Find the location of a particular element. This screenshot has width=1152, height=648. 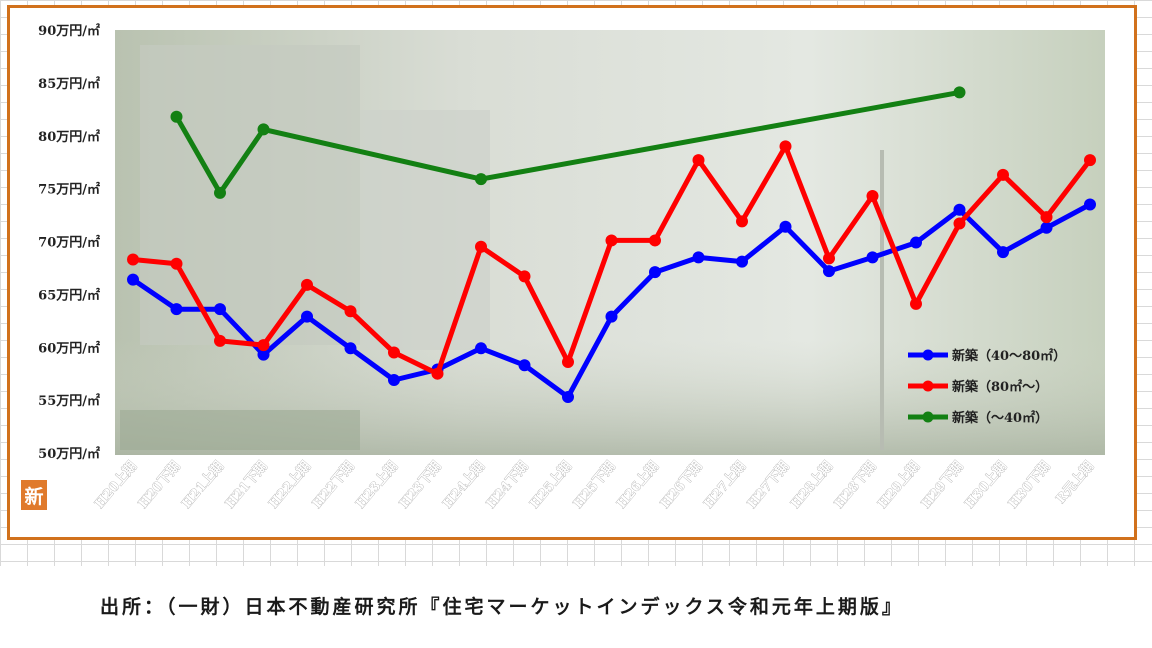

y-tick-label: 60万円/㎡ is located at coordinates (69, 348).